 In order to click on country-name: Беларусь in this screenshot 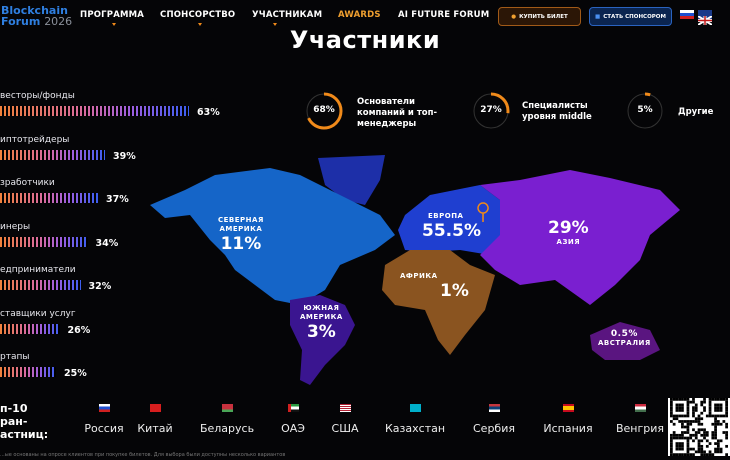, I will do `click(227, 428)`.